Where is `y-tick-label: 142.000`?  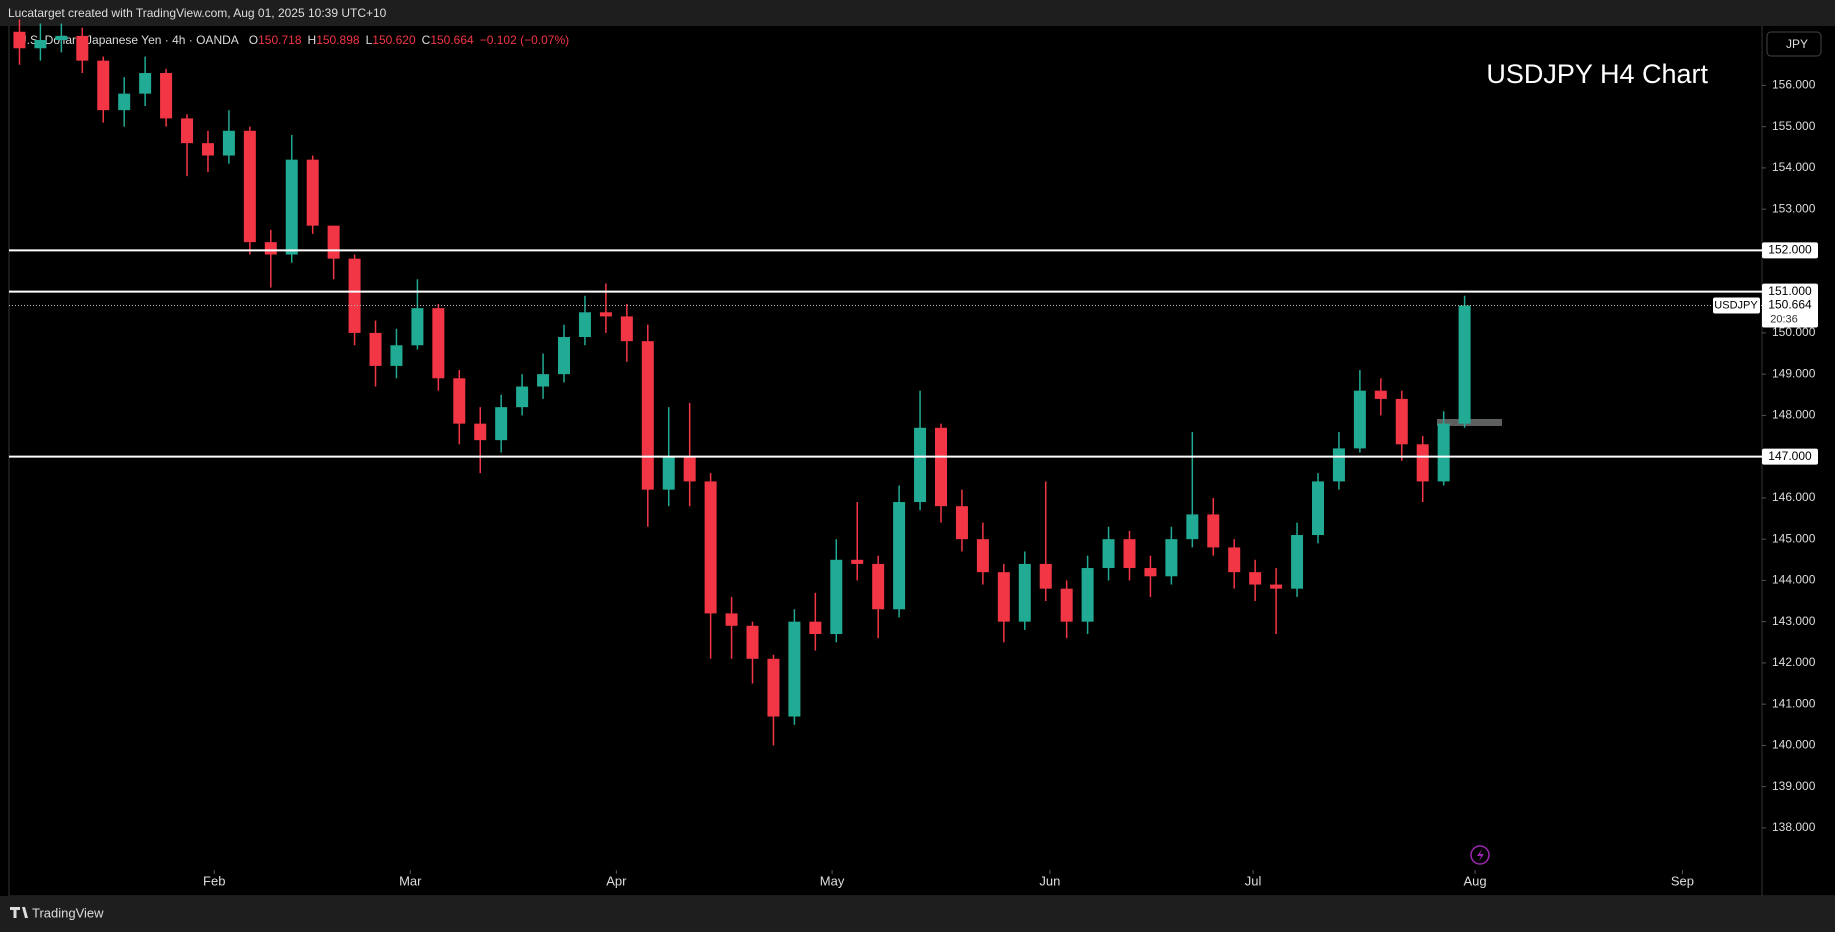 y-tick-label: 142.000 is located at coordinates (1794, 662).